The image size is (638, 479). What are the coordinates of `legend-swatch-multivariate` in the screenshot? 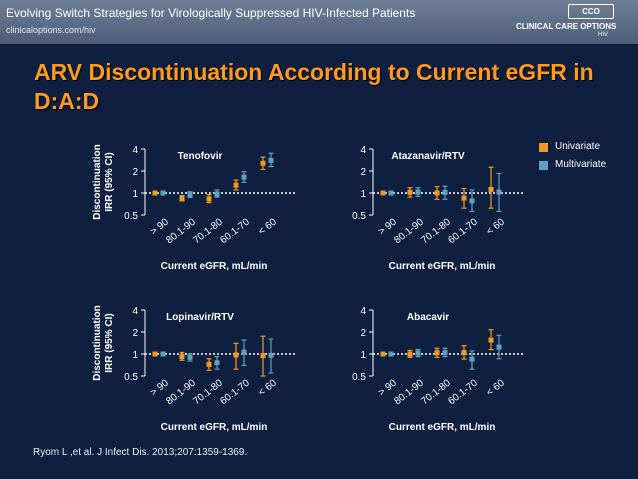 It's located at (543, 165).